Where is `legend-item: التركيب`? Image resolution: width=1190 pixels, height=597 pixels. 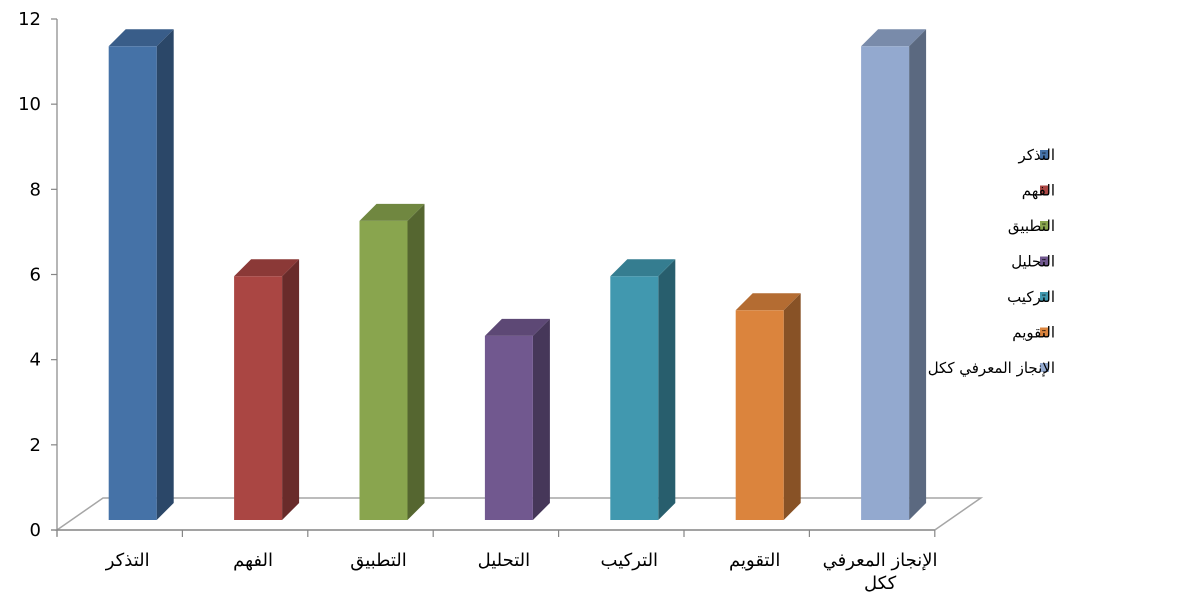
legend-item: التركيب is located at coordinates (1031, 297).